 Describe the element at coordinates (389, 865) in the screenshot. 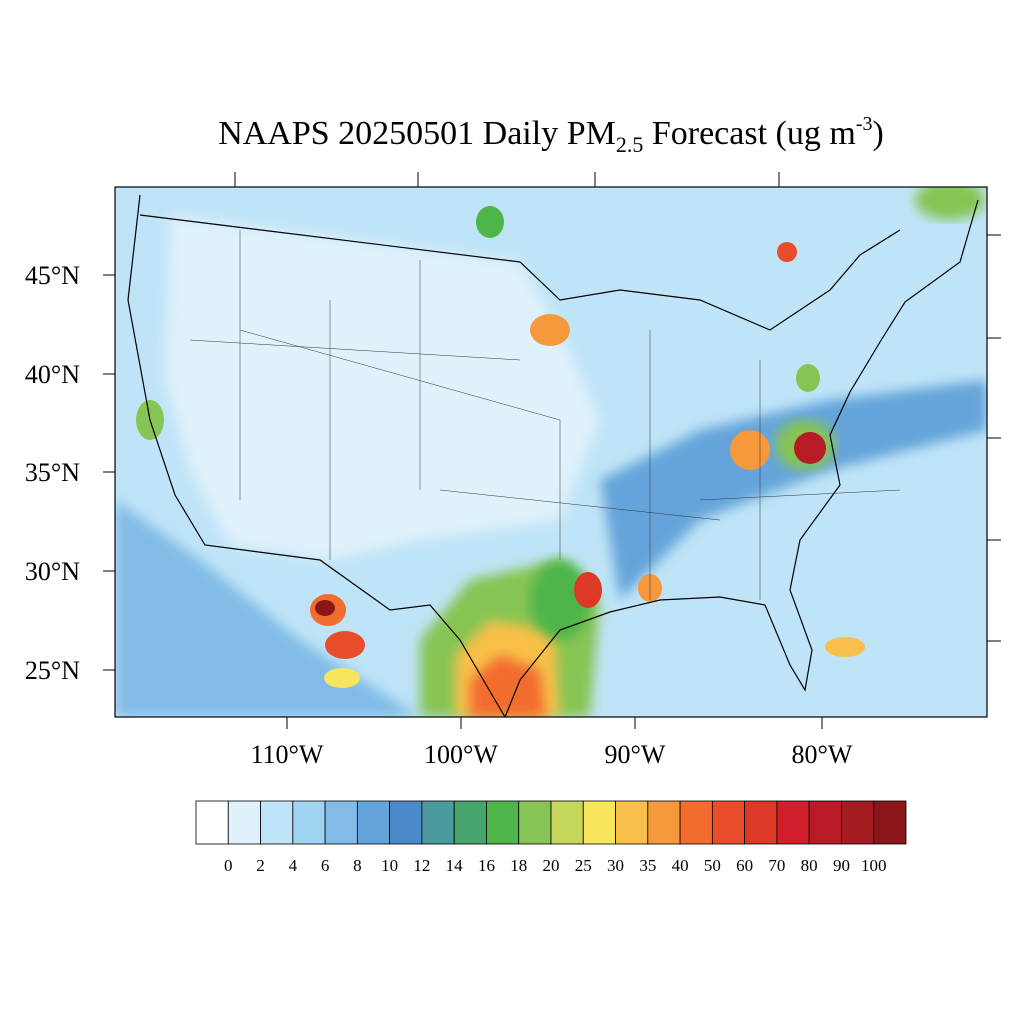

I see `colorbar-label: 10` at that location.